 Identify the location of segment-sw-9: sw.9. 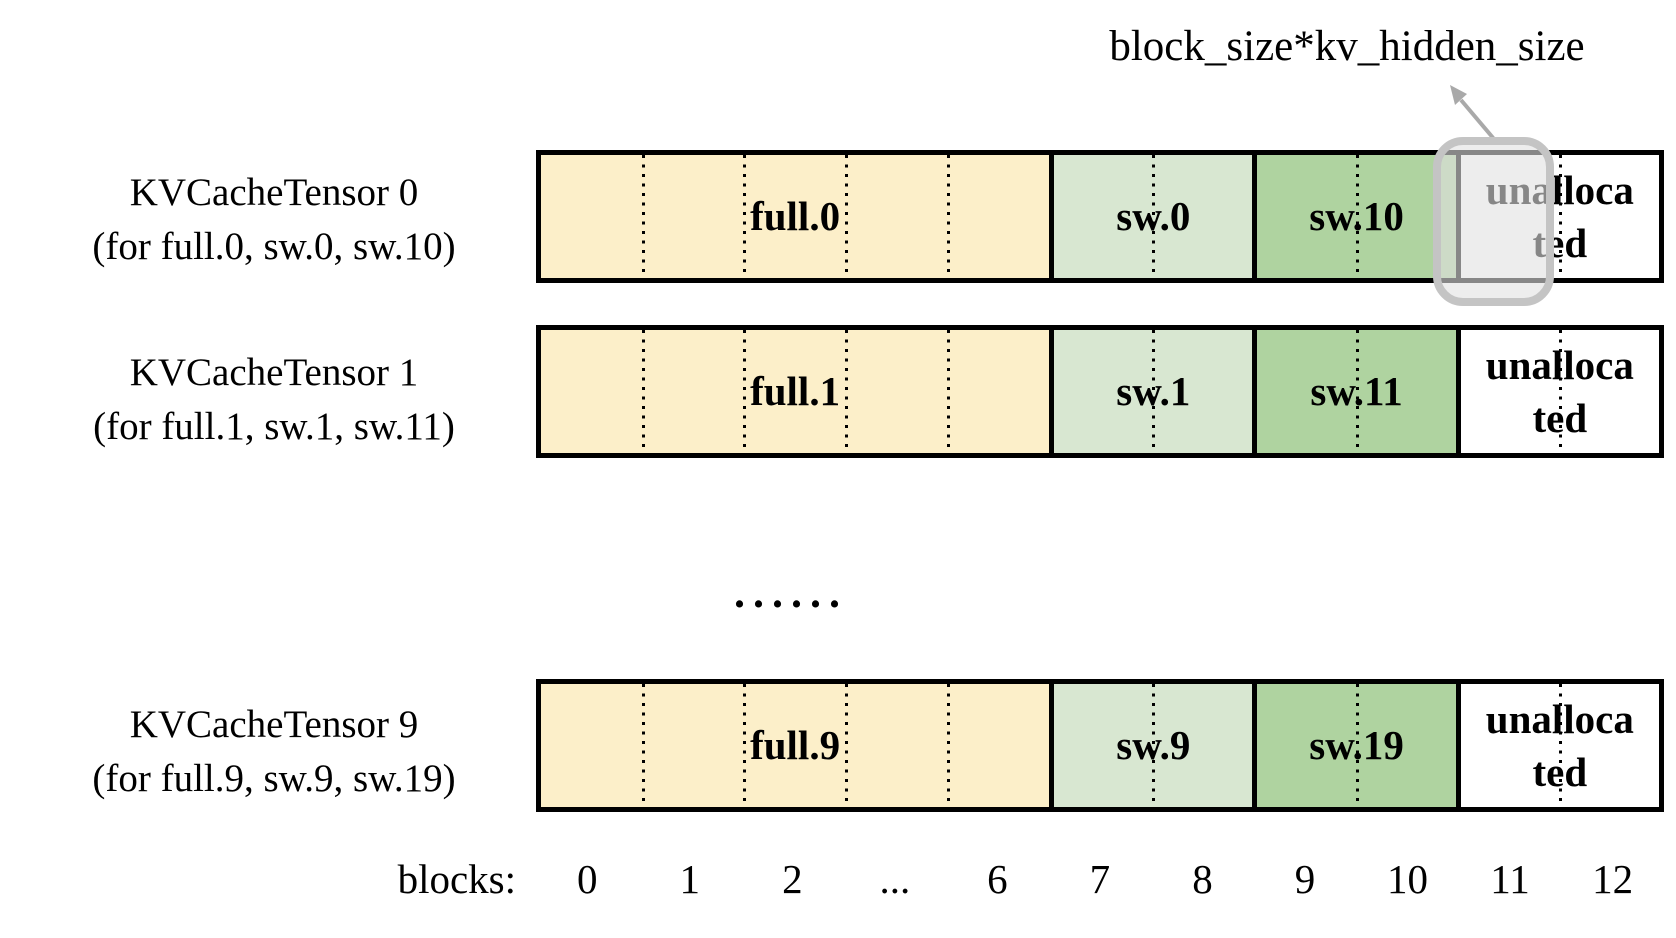
(1151, 745).